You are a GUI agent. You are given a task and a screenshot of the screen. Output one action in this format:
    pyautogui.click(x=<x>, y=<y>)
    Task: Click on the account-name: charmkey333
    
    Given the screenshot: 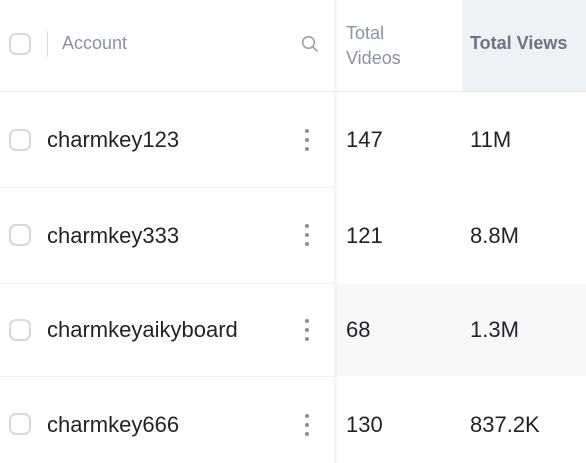 What is the action you would take?
    pyautogui.click(x=113, y=235)
    